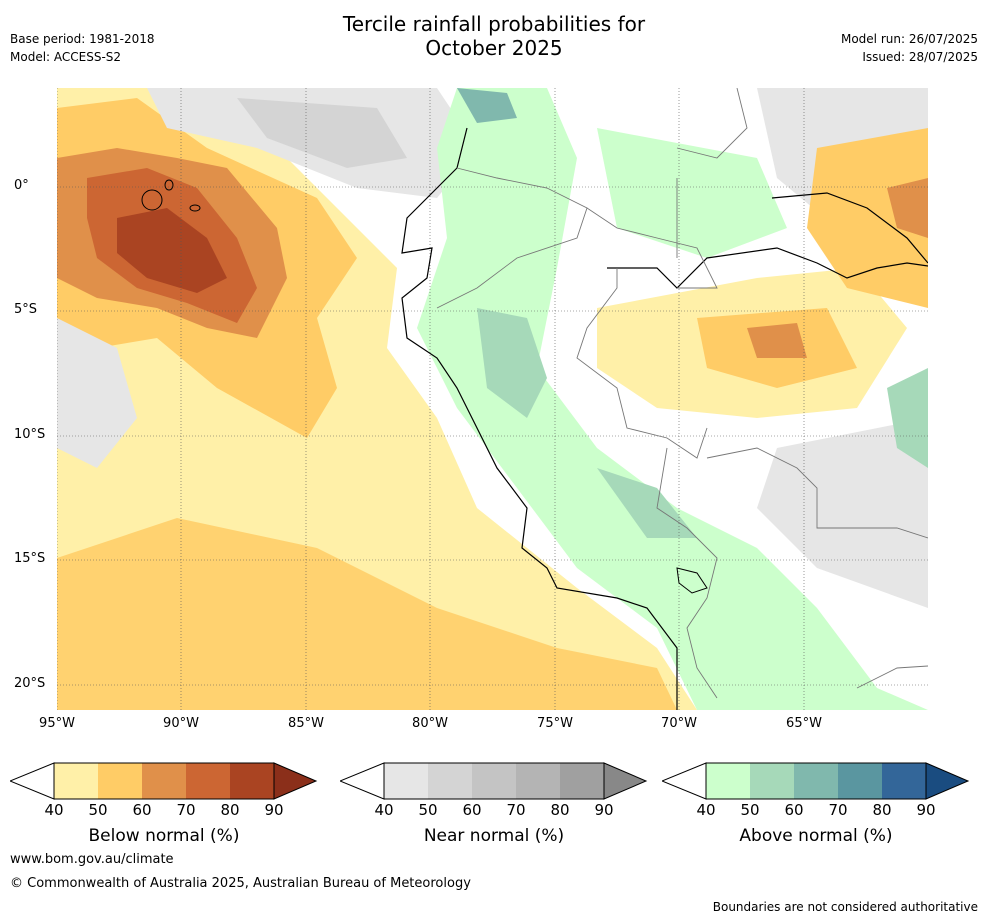  I want to click on lon-tick-90w: 90°W, so click(181, 723).